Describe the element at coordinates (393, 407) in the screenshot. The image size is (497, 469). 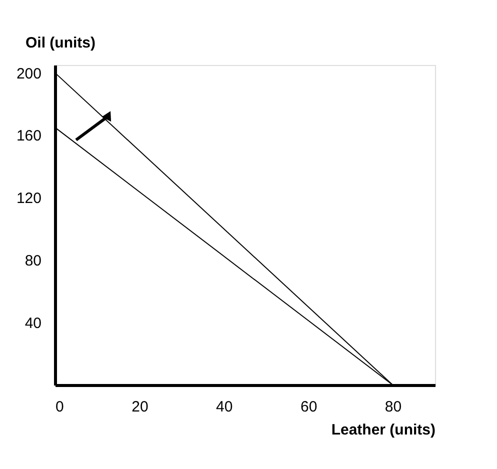
I see `x-tick-label: 80` at that location.